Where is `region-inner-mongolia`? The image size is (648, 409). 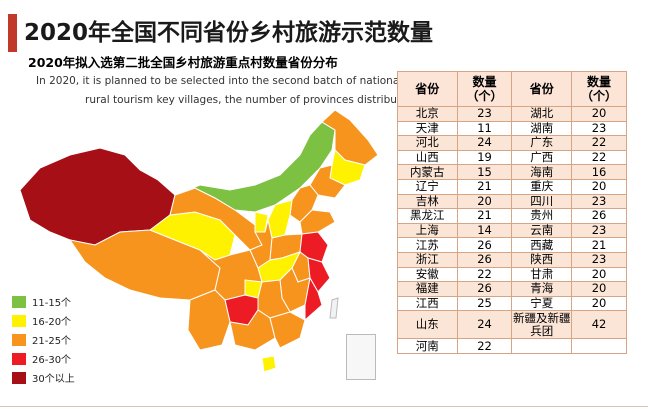 region-inner-mongolia is located at coordinates (255, 167).